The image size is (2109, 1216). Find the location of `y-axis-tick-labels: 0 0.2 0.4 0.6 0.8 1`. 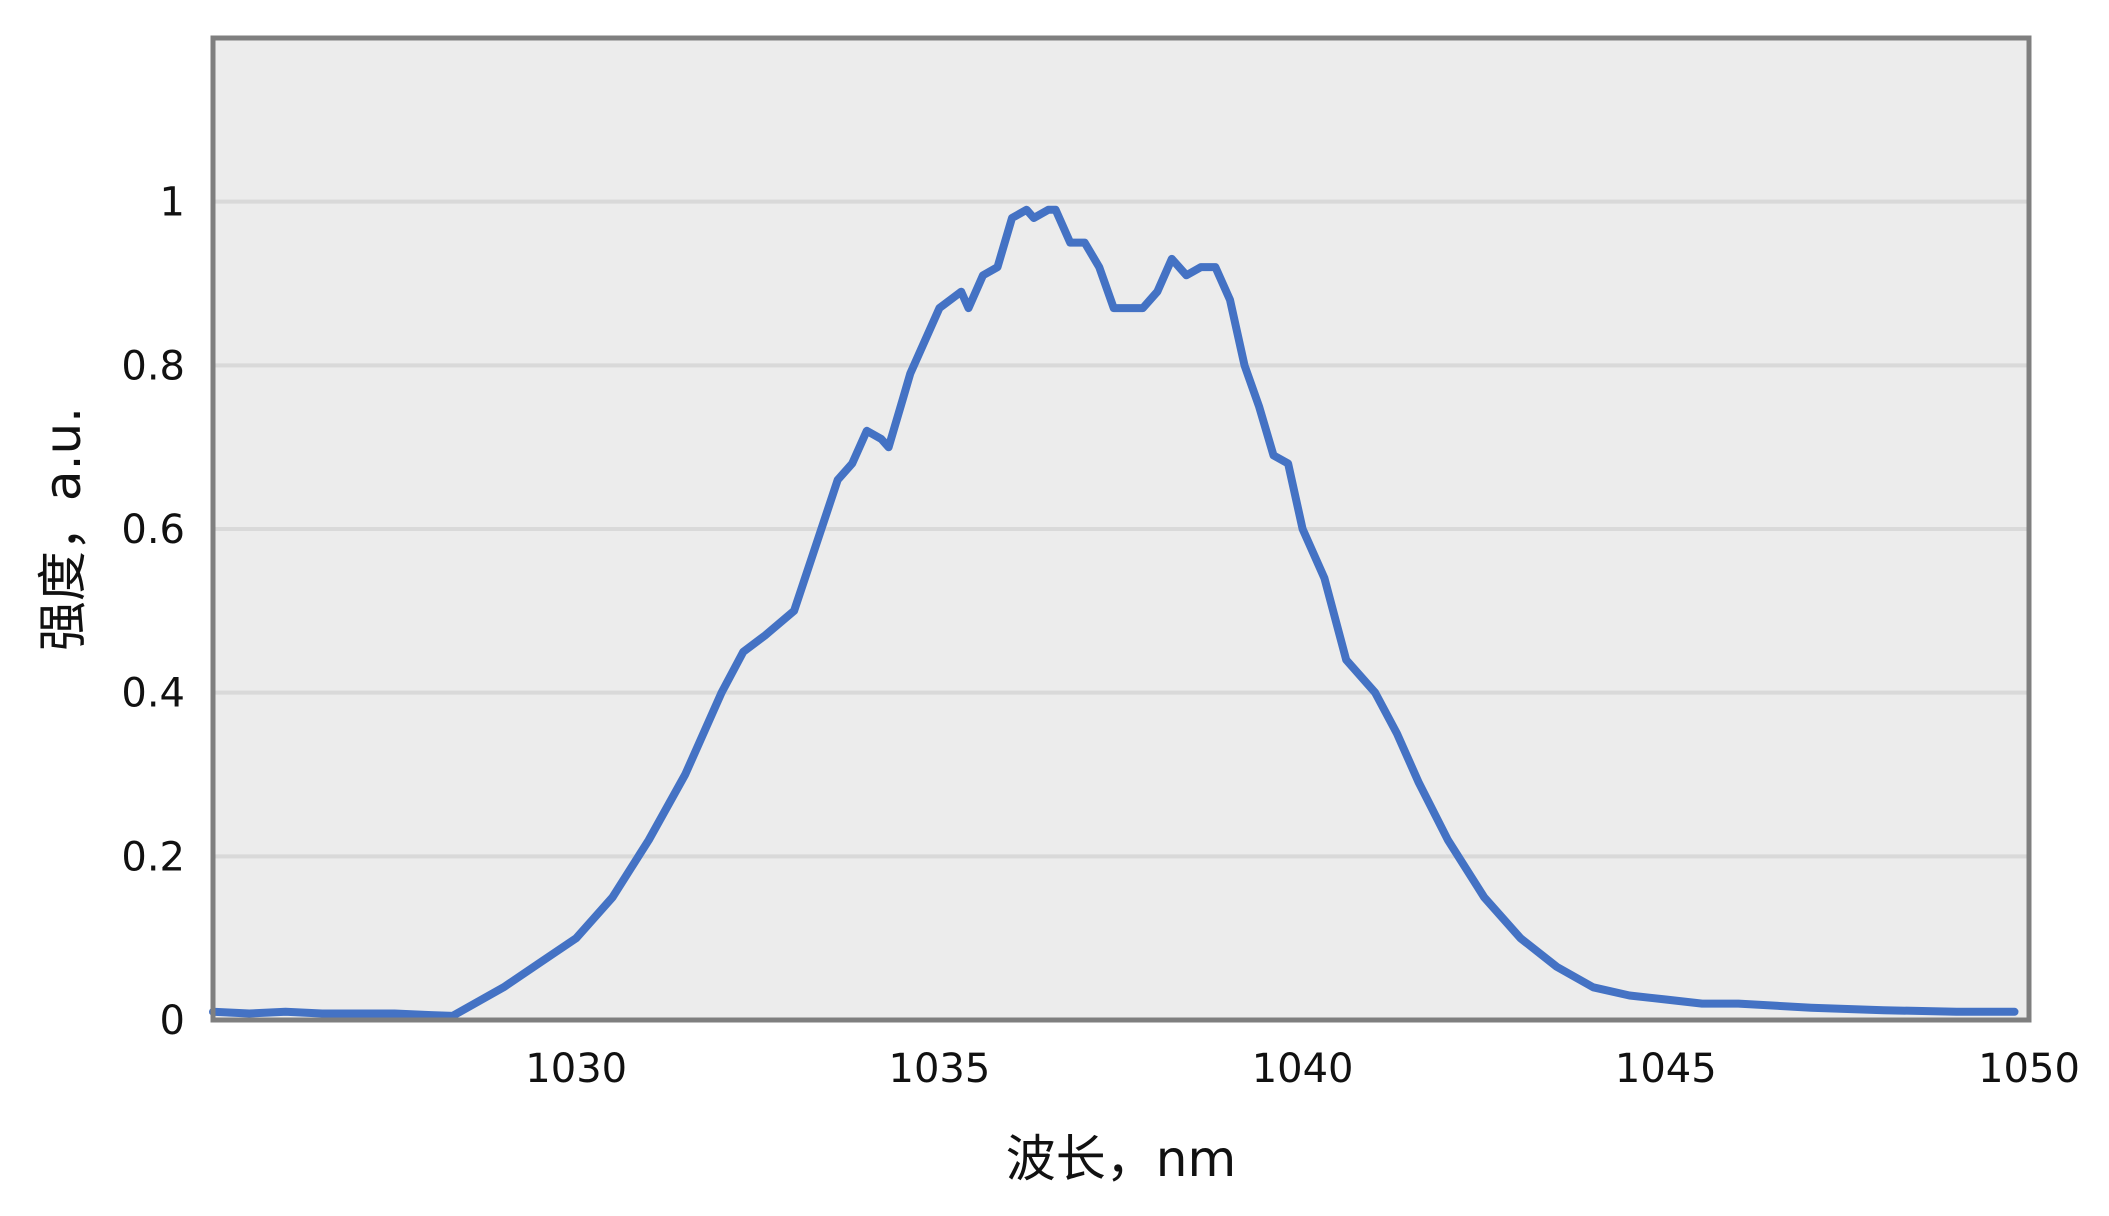

y-axis-tick-labels: 0 0.2 0.4 0.6 0.8 1 is located at coordinates (153, 612).